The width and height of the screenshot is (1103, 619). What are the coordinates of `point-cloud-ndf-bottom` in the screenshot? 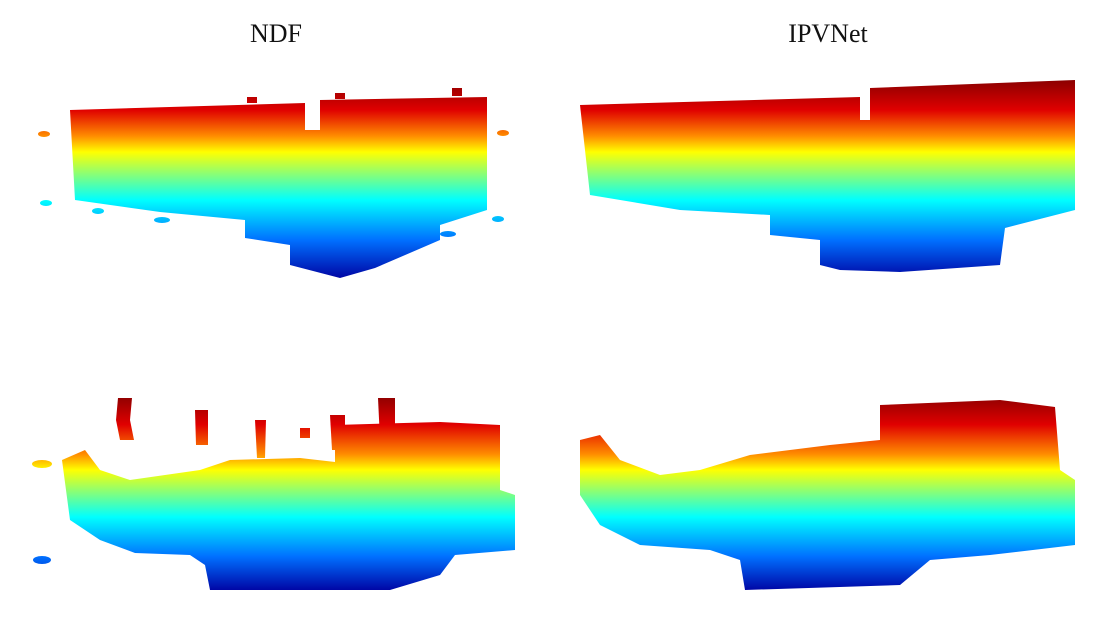 It's located at (273, 494).